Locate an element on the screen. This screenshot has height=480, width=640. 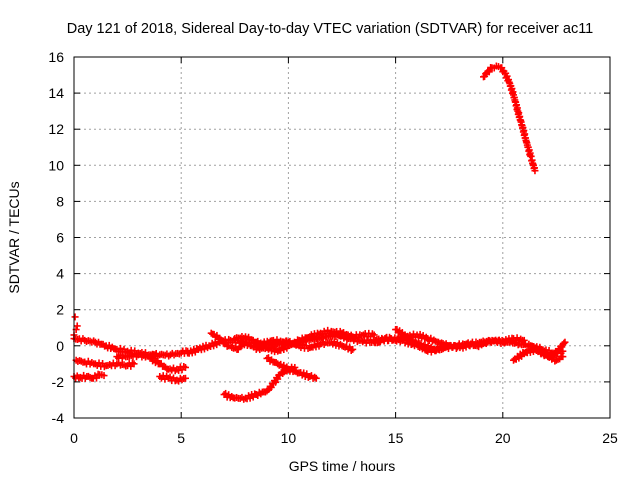
x-tick-label: 5 is located at coordinates (181, 438).